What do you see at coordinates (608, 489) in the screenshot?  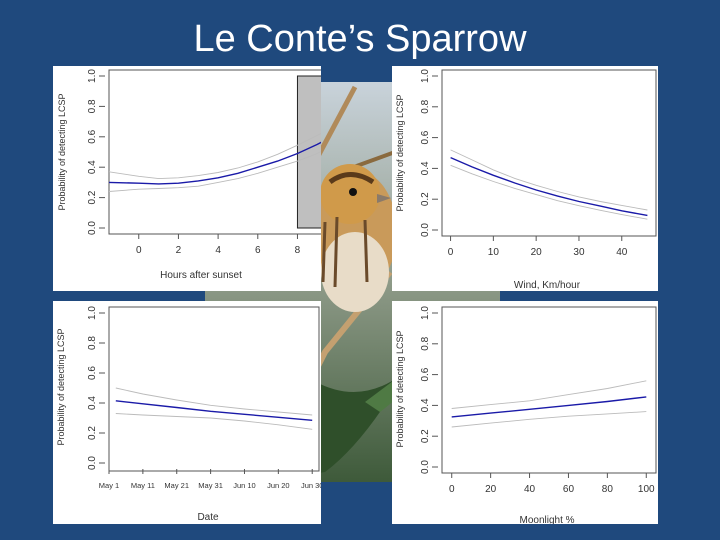 I see `x-tick-label: 80` at bounding box center [608, 489].